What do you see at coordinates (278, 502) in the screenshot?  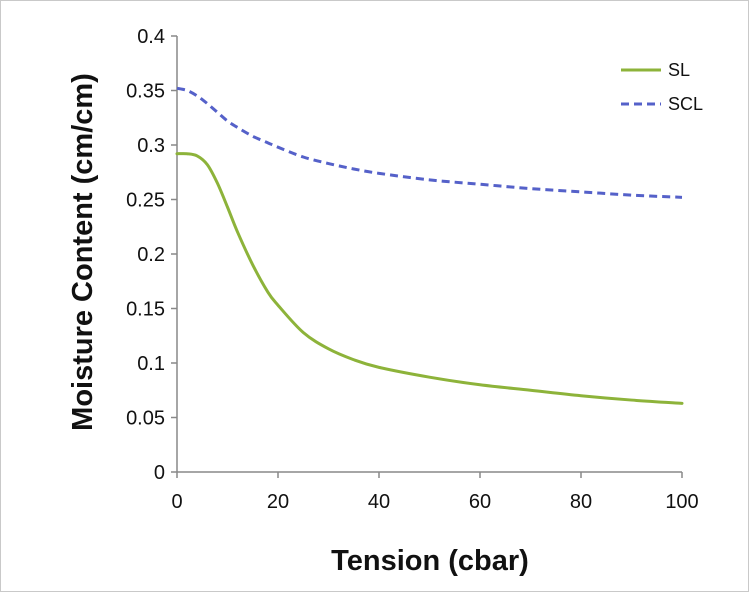 I see `x-tick-label: 20` at bounding box center [278, 502].